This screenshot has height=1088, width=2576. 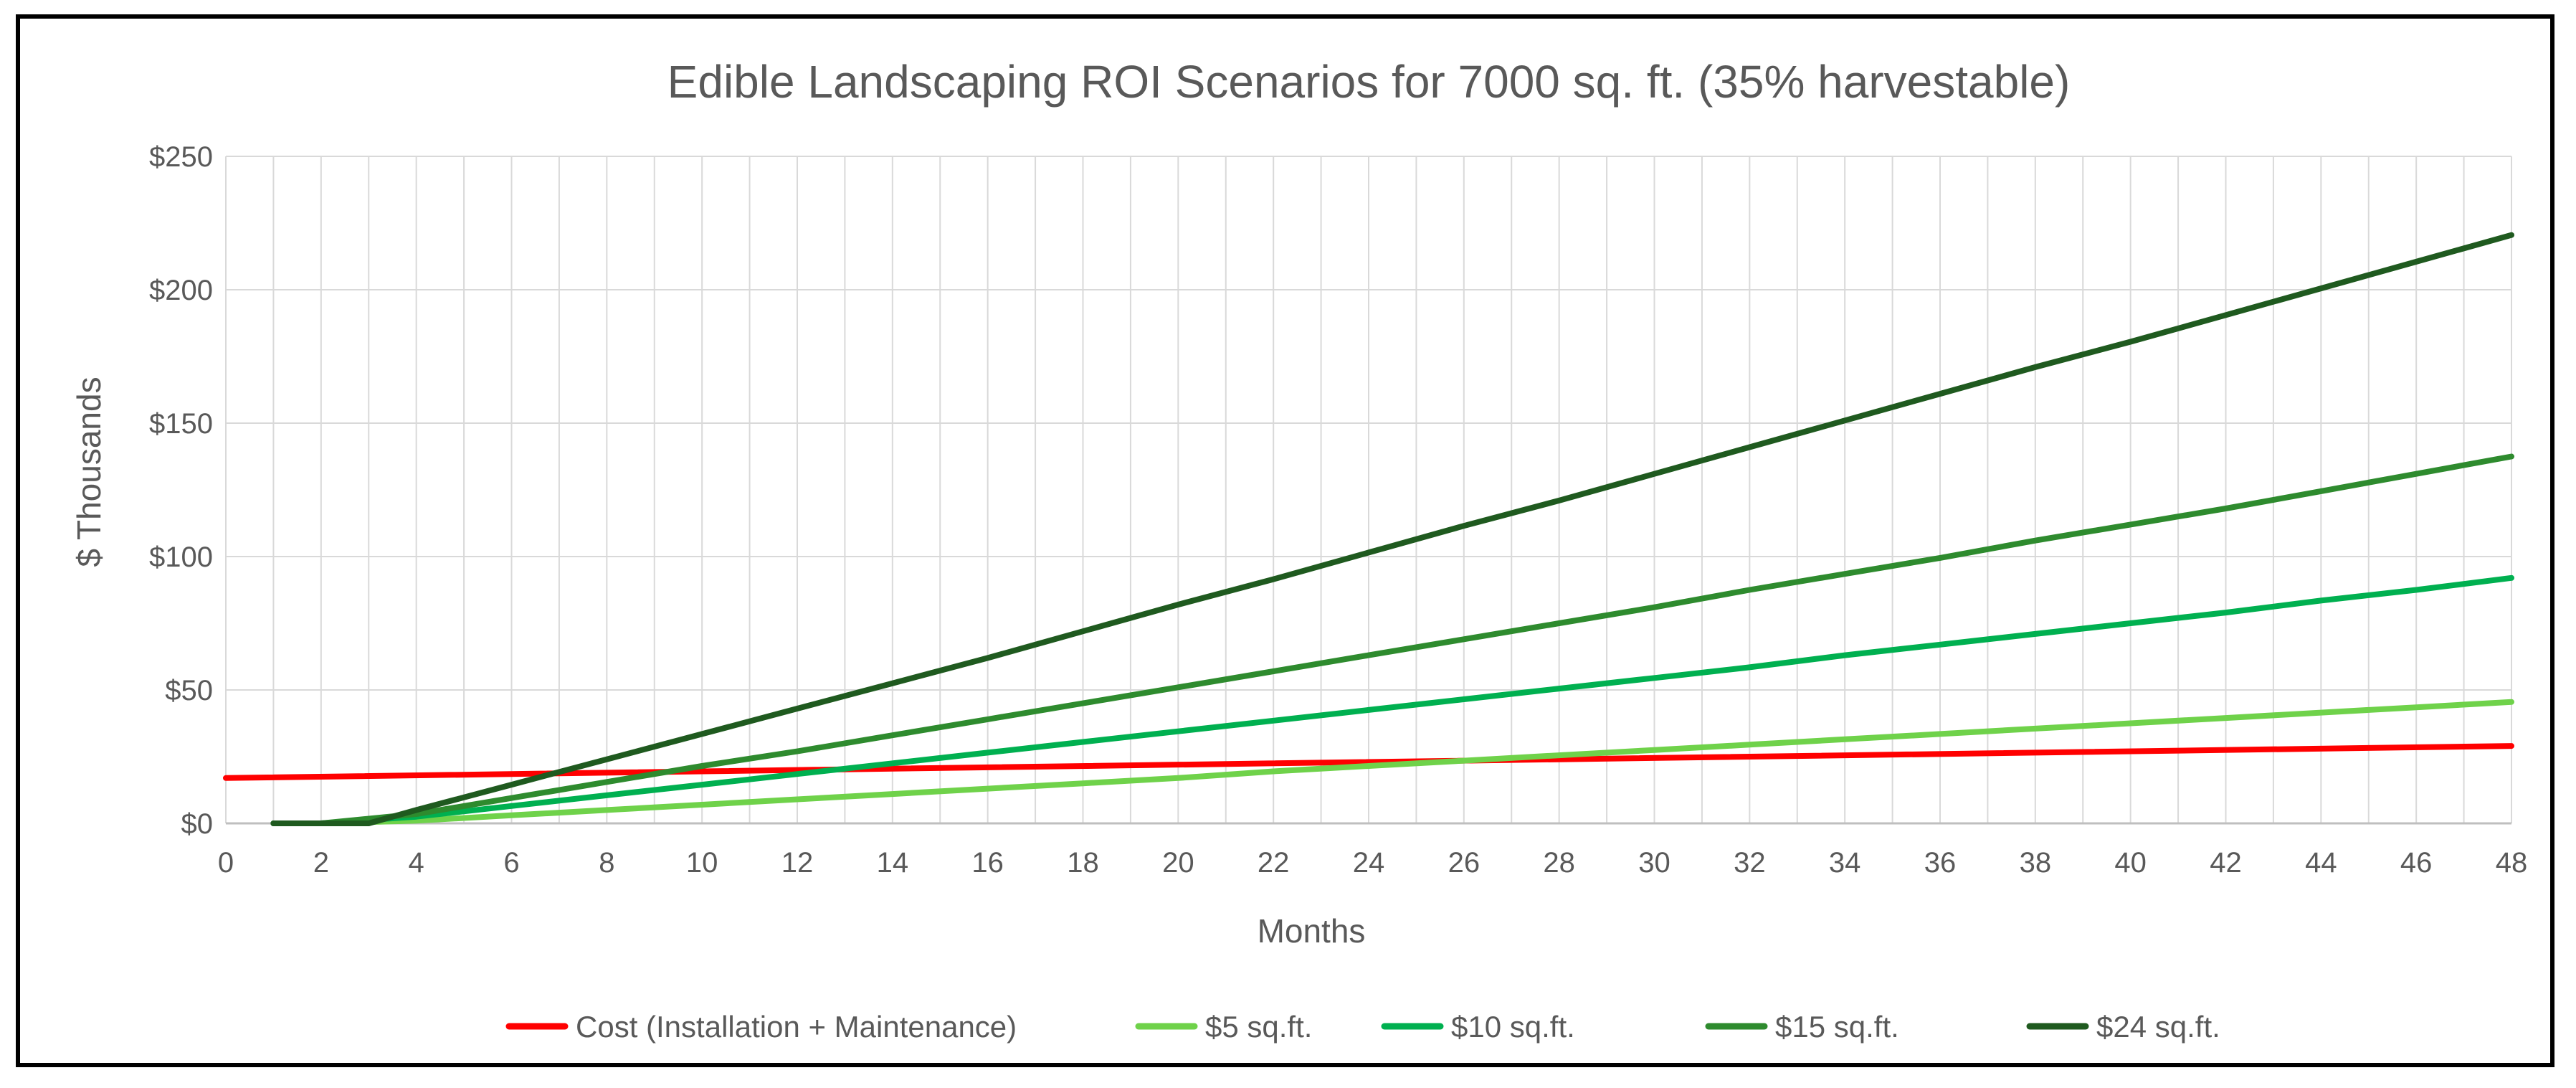 I want to click on y-tick-label: $100, so click(x=181, y=557).